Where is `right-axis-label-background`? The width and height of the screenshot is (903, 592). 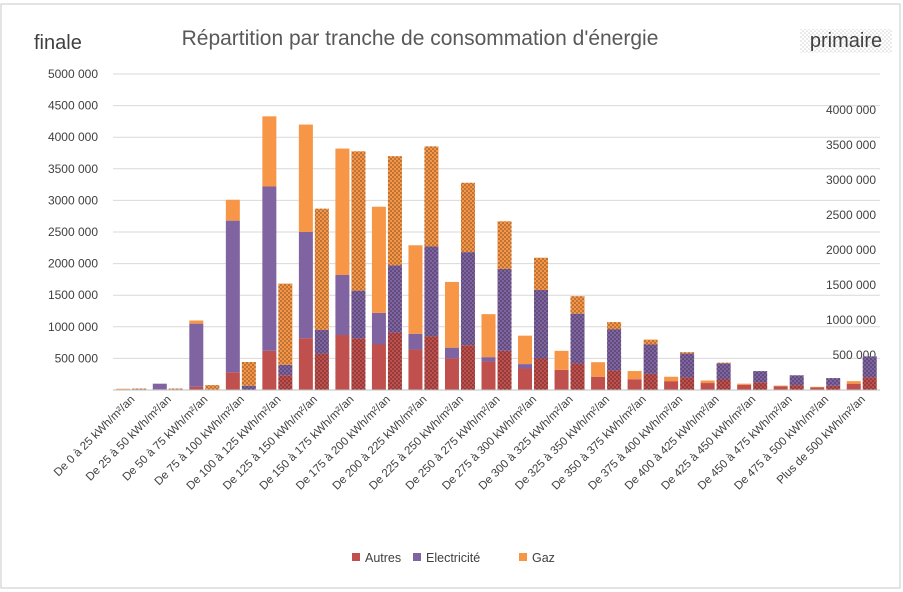 right-axis-label-background is located at coordinates (846, 41).